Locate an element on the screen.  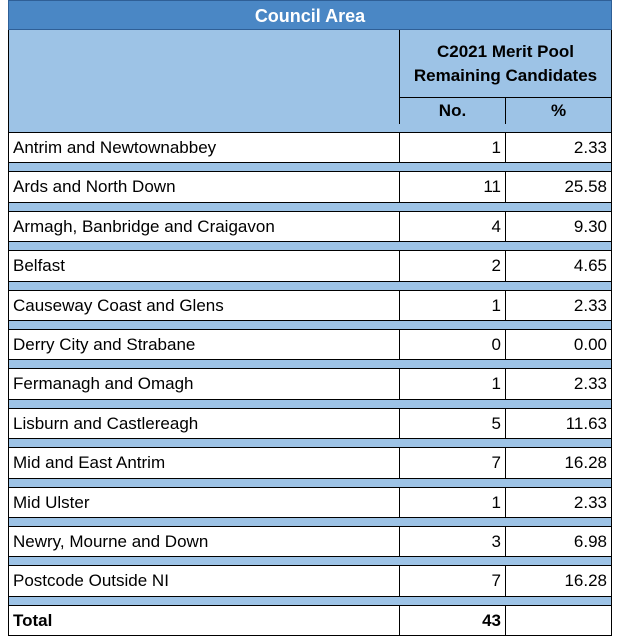
count-cell: 11 is located at coordinates (453, 187).